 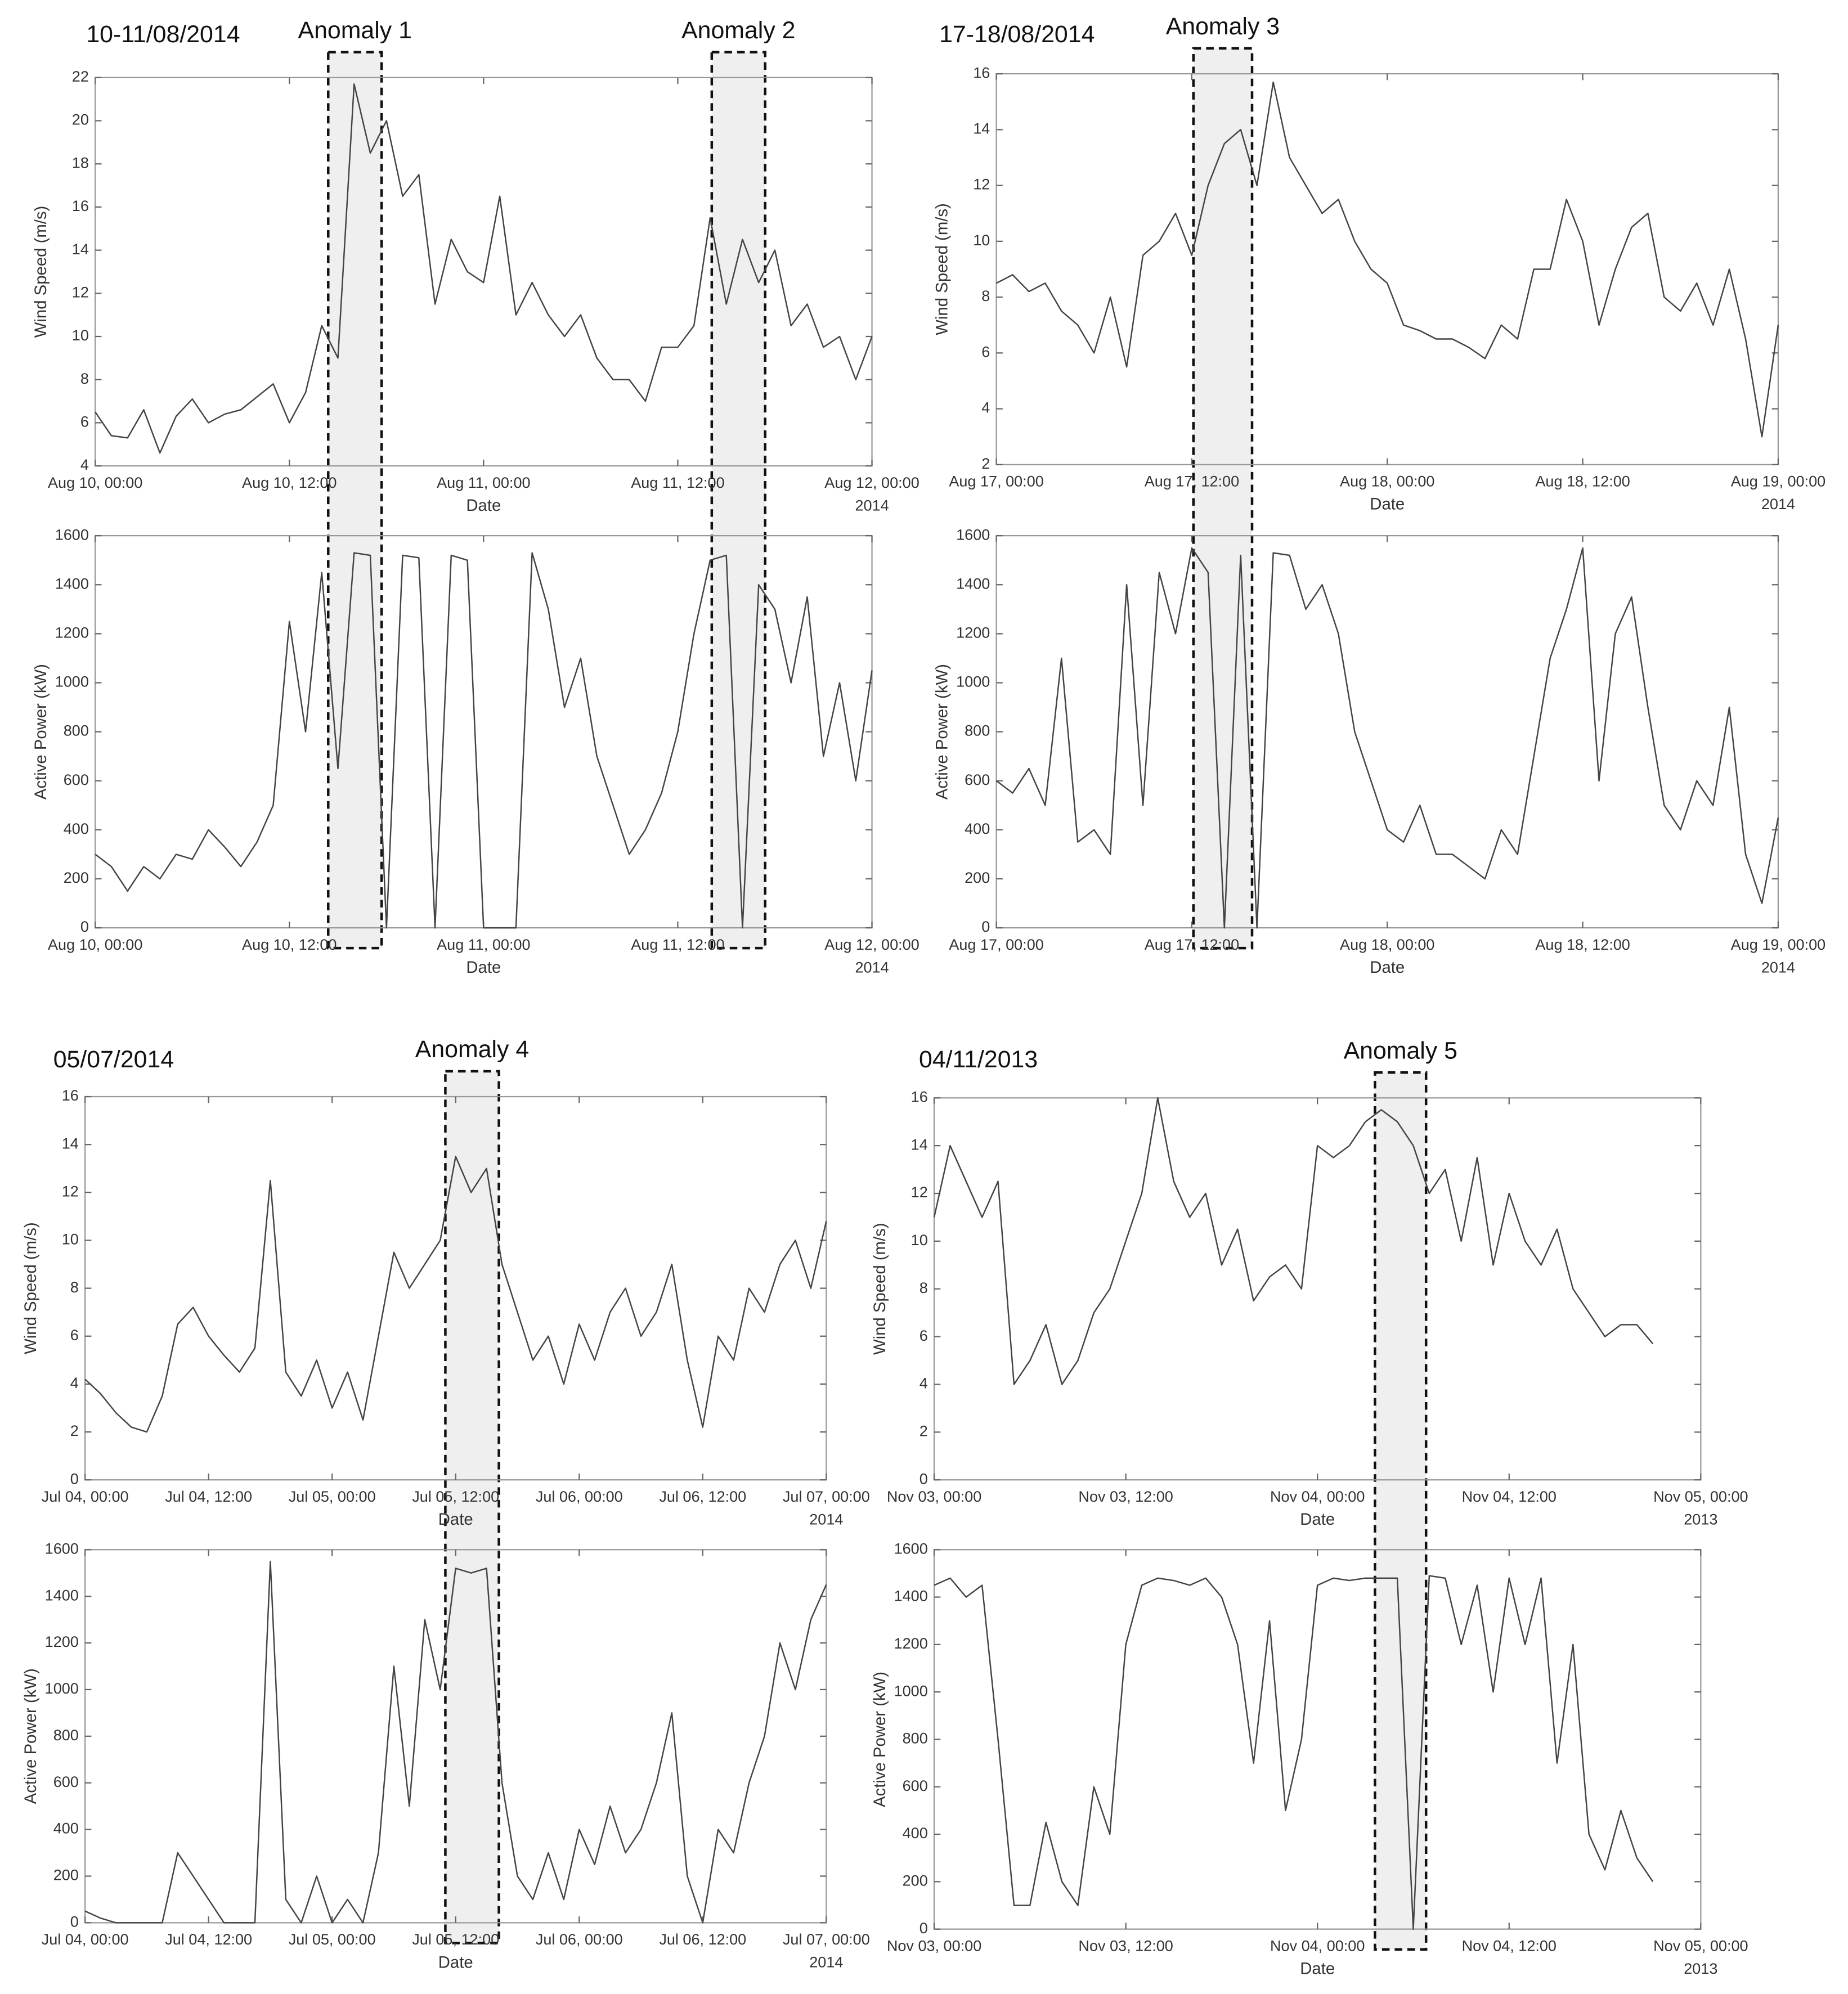 I want to click on x-tick-label: Jul 06, 00:00, so click(x=579, y=1939).